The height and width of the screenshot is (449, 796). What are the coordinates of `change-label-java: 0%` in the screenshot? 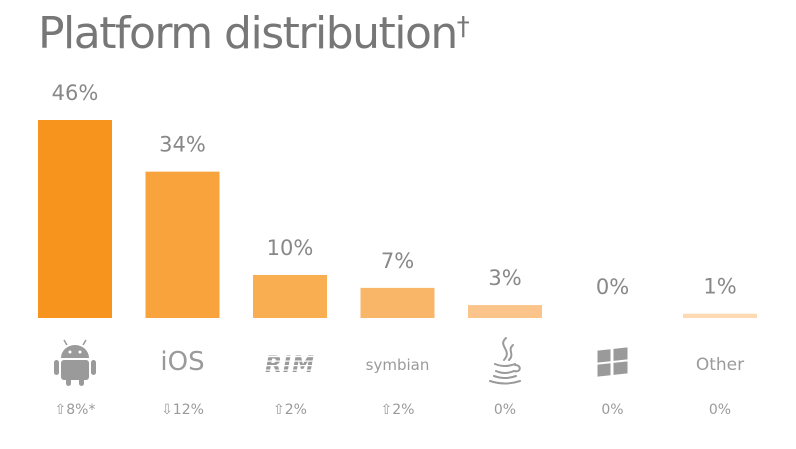 It's located at (505, 410).